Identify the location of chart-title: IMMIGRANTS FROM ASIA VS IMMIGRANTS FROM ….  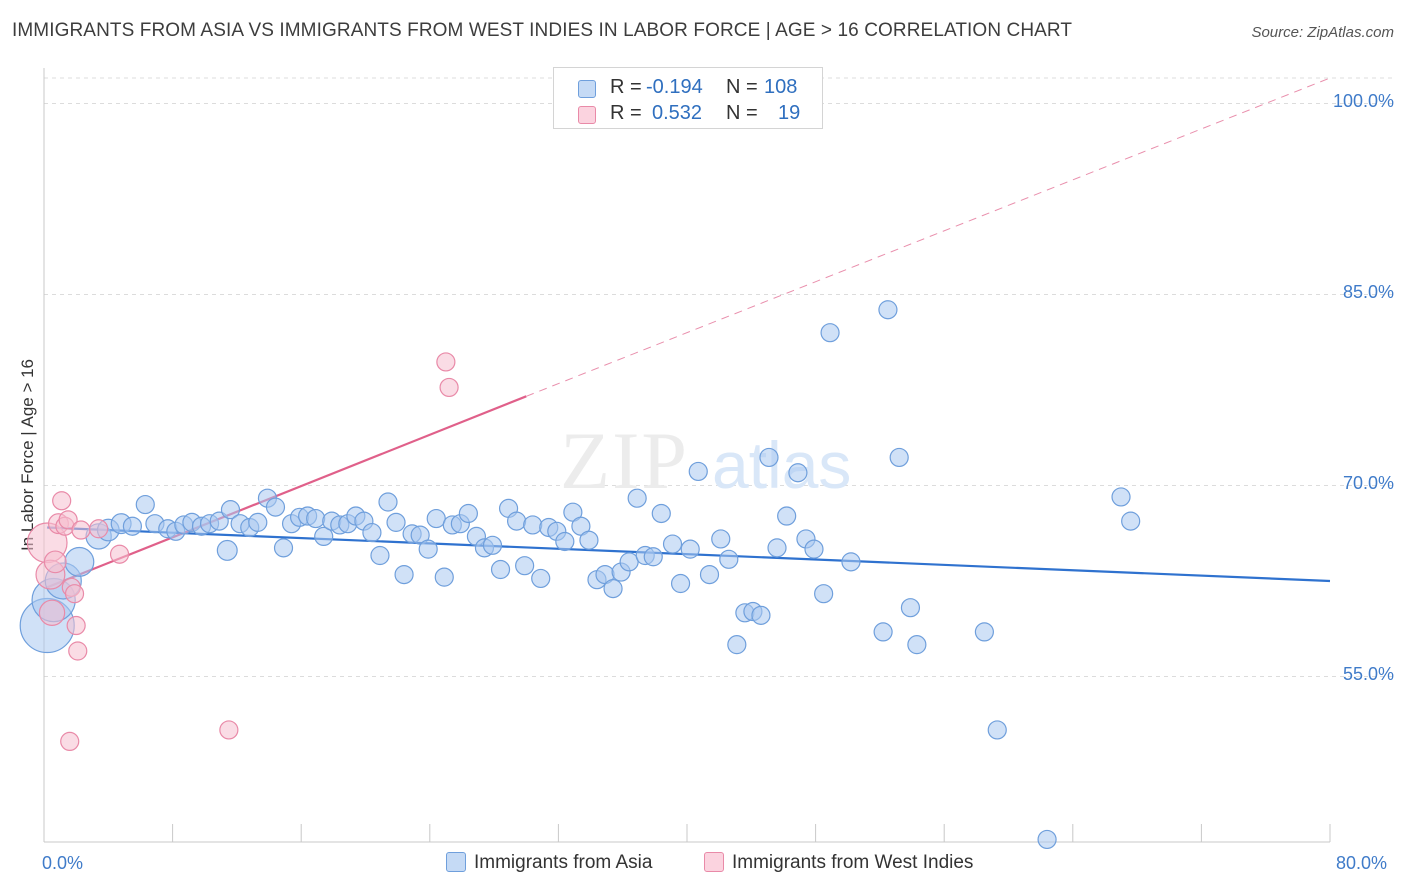
(542, 30).